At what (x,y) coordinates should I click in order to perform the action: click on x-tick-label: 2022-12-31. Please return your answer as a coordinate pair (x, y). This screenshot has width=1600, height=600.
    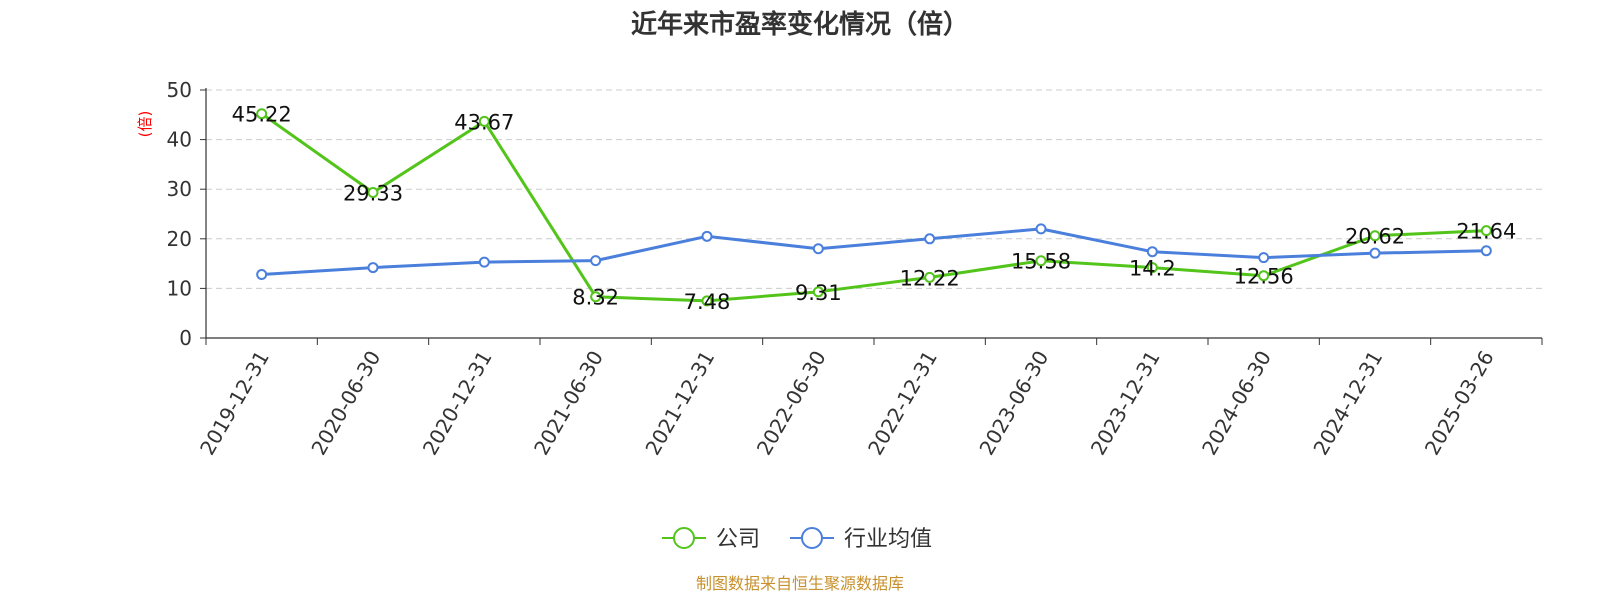
    Looking at the image, I should click on (902, 403).